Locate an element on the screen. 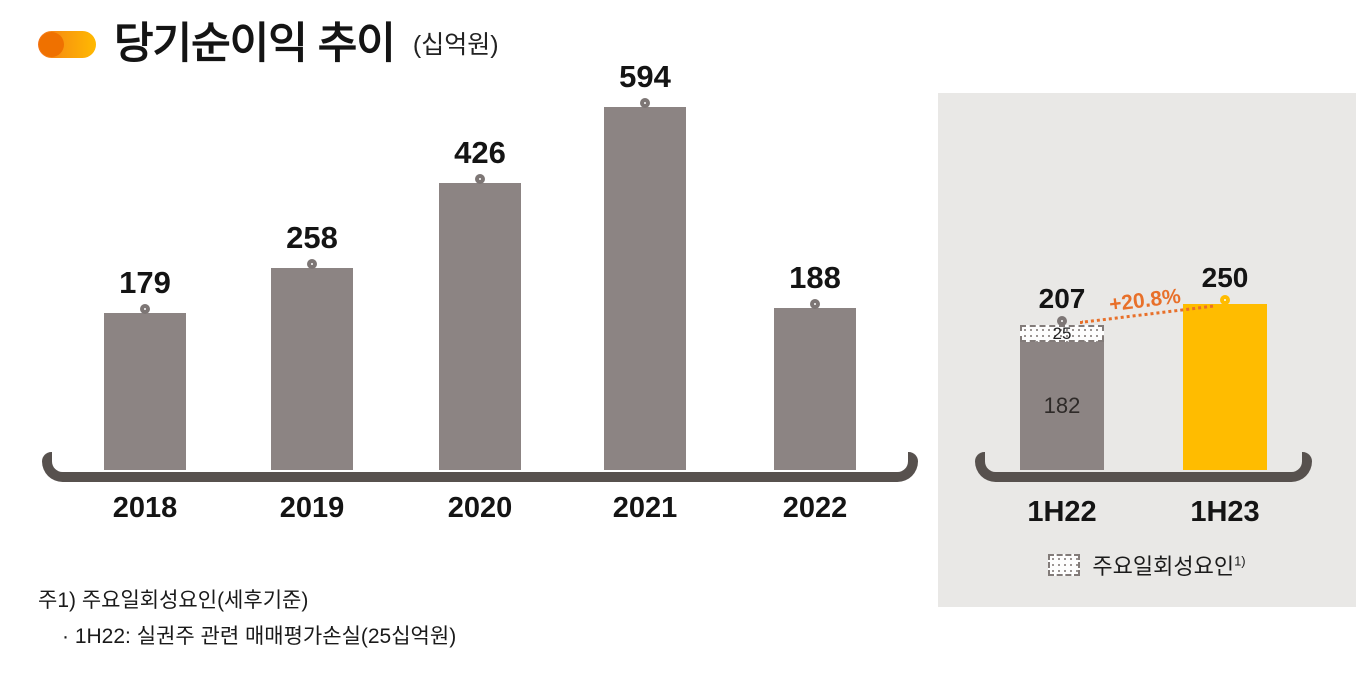 The width and height of the screenshot is (1356, 687). bar-group-1h22: 207 25 182 is located at coordinates (1062, 376).